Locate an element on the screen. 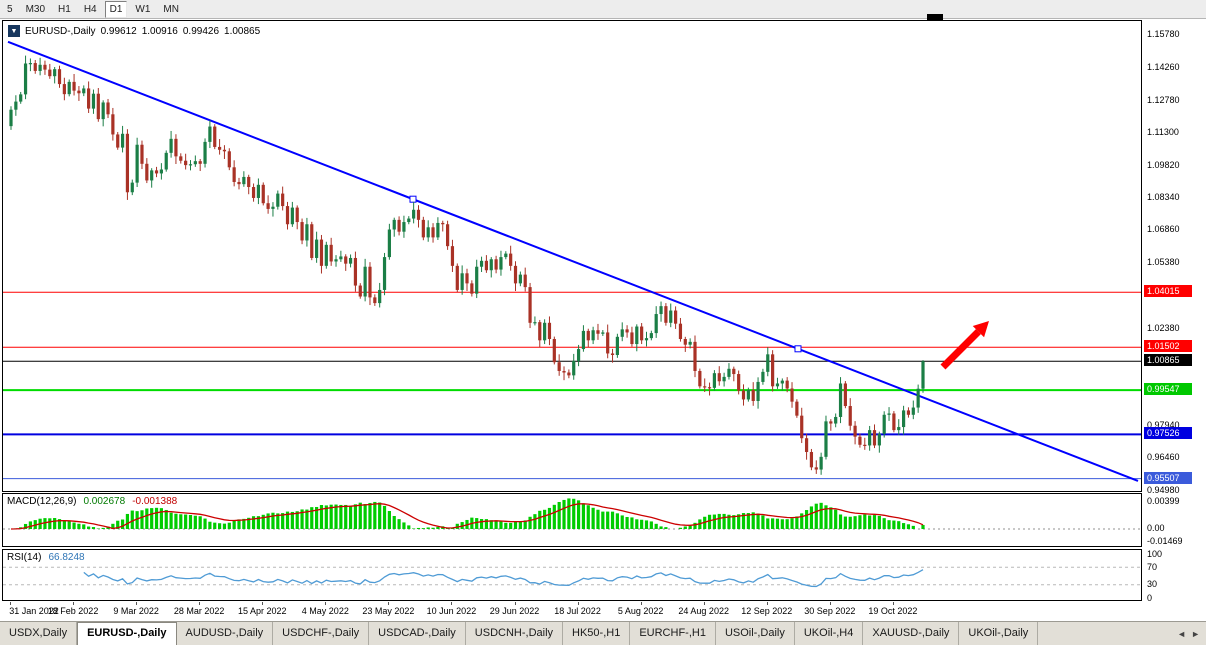 This screenshot has width=1206, height=645. red-arrow-annotation is located at coordinates (964, 345).